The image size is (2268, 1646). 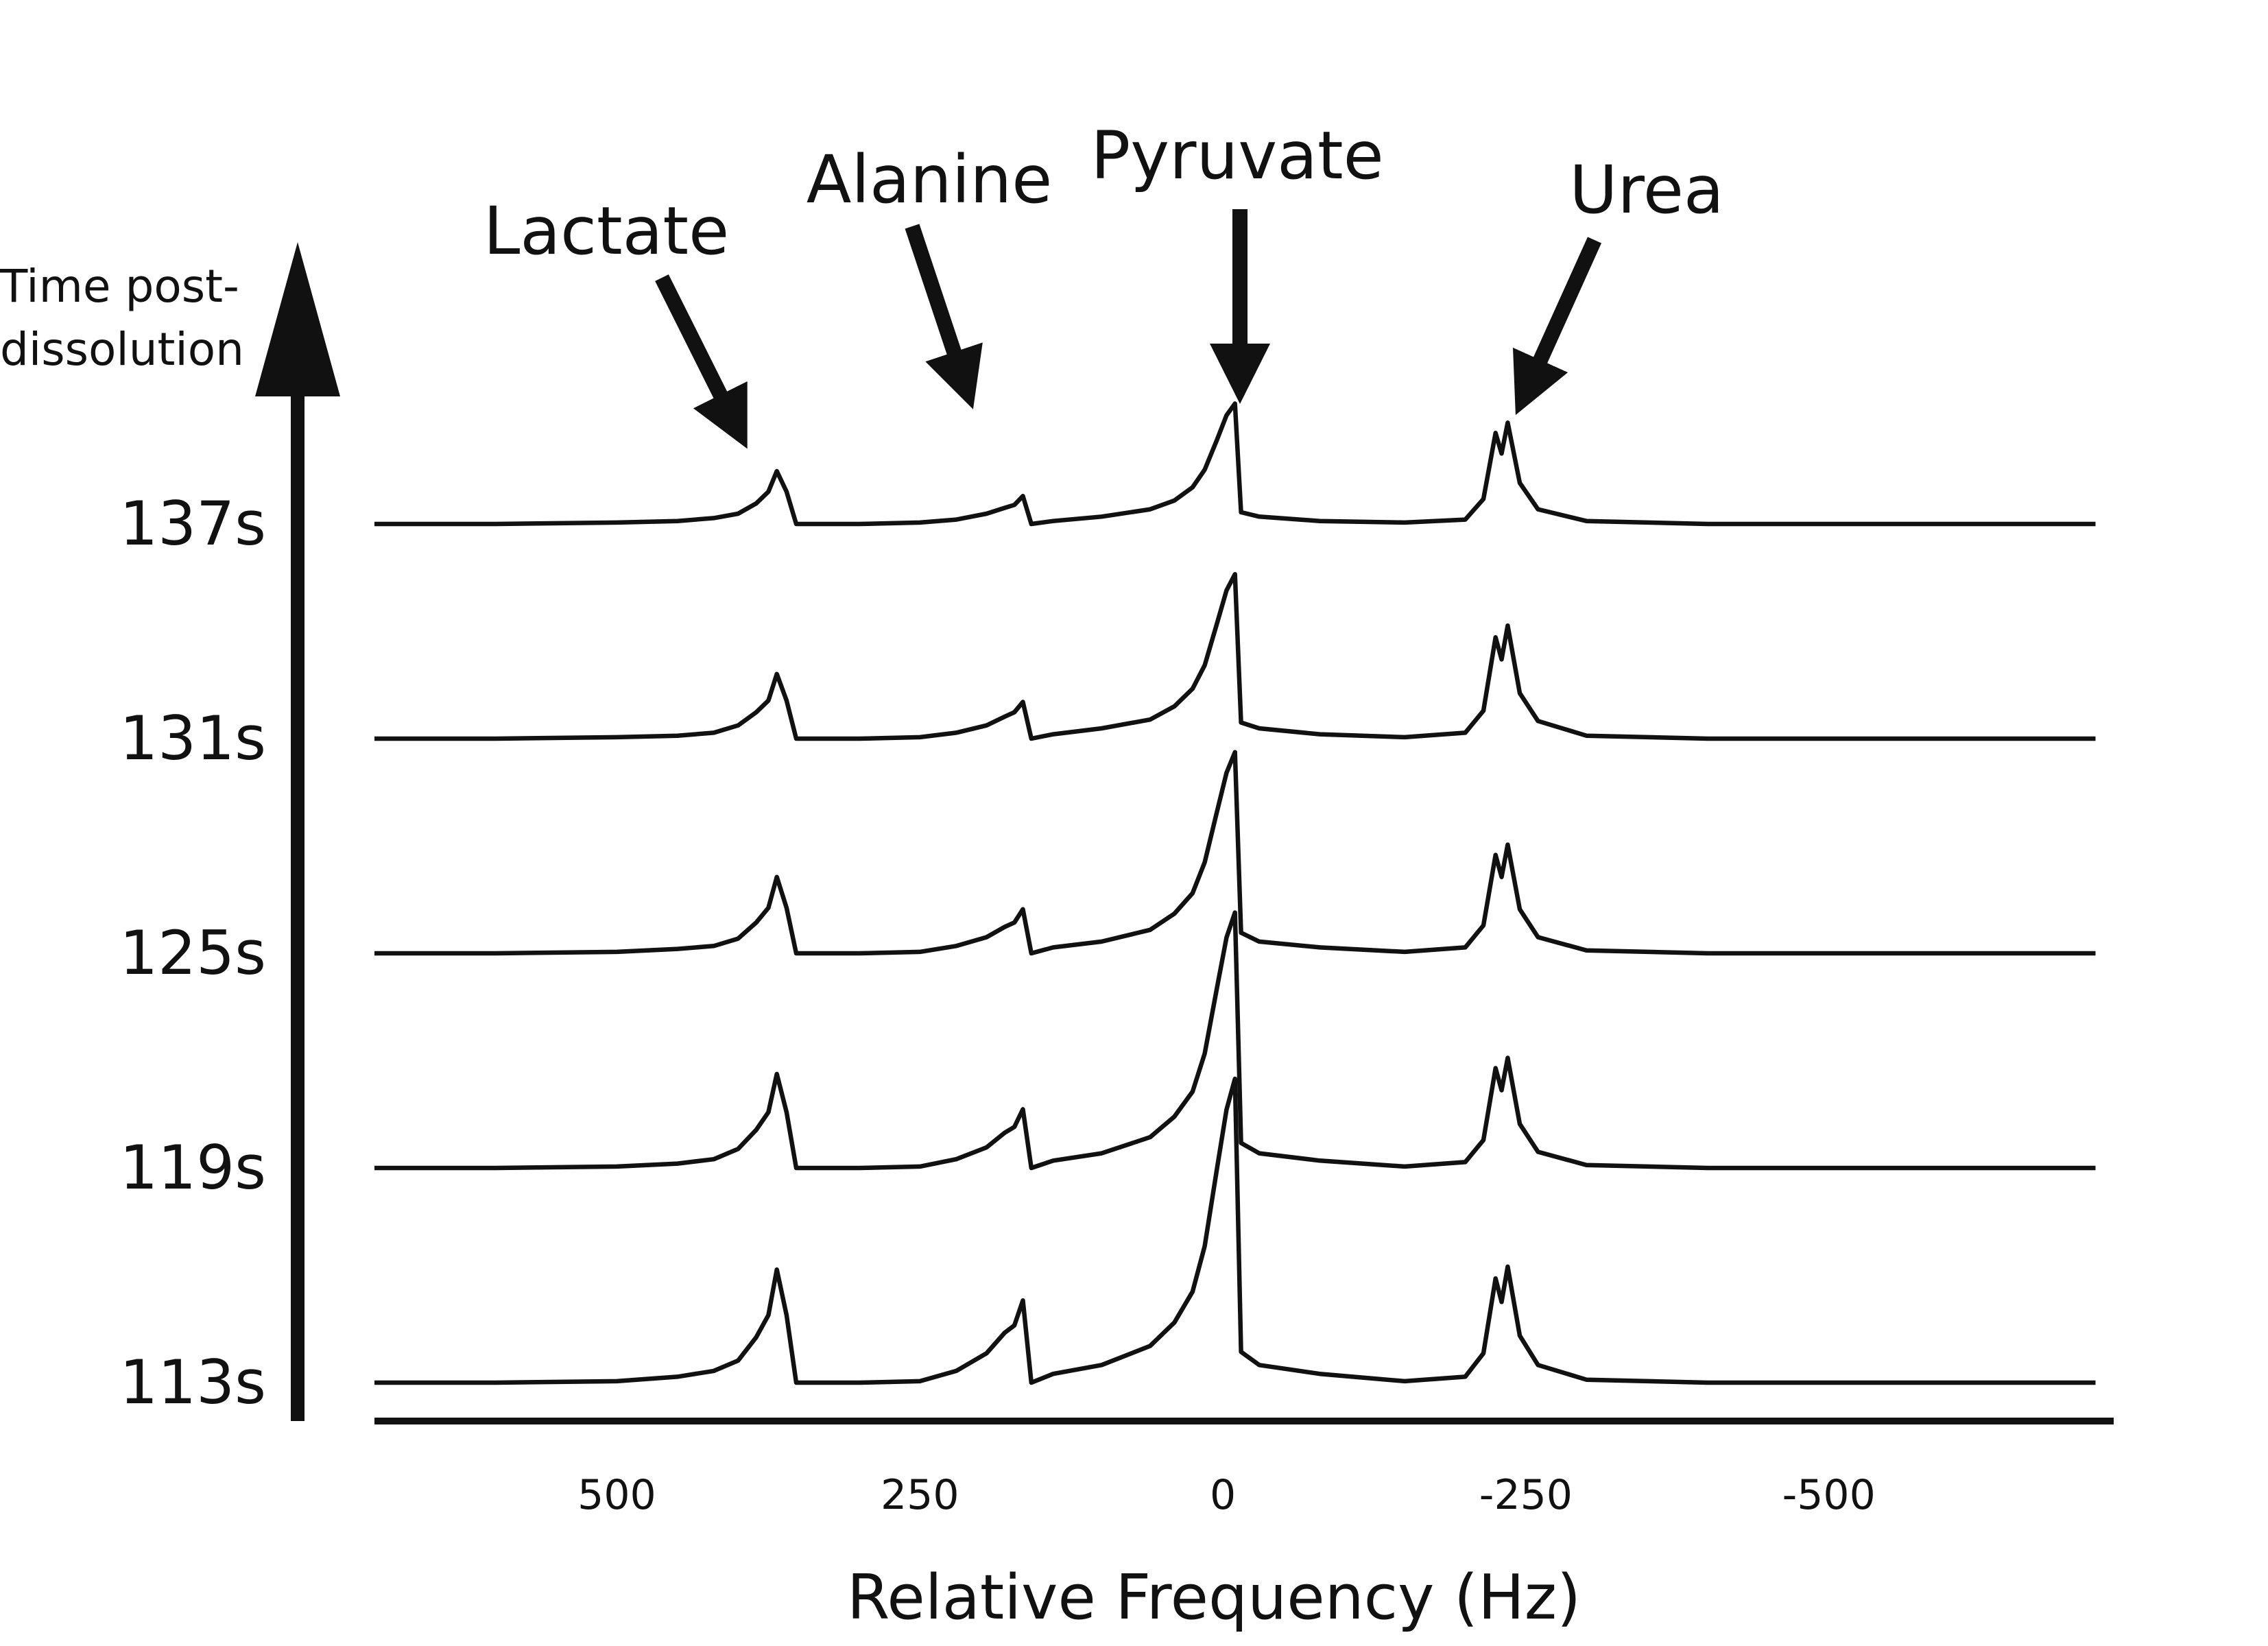 What do you see at coordinates (120, 286) in the screenshot?
I see `y-label: Time post-` at bounding box center [120, 286].